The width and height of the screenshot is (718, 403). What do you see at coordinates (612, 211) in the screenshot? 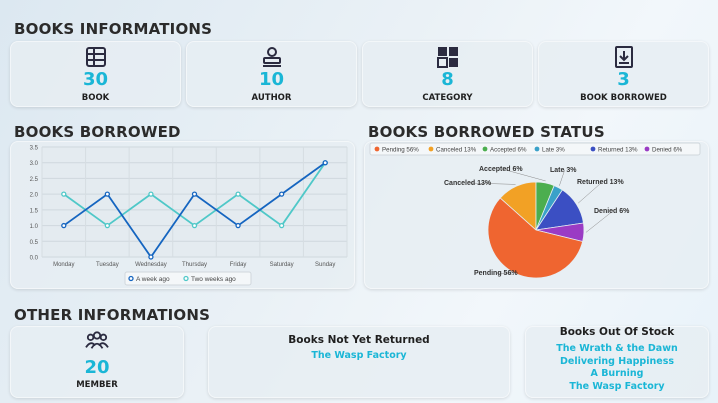
I see `pie-slice-label: Denied 6%` at bounding box center [612, 211].